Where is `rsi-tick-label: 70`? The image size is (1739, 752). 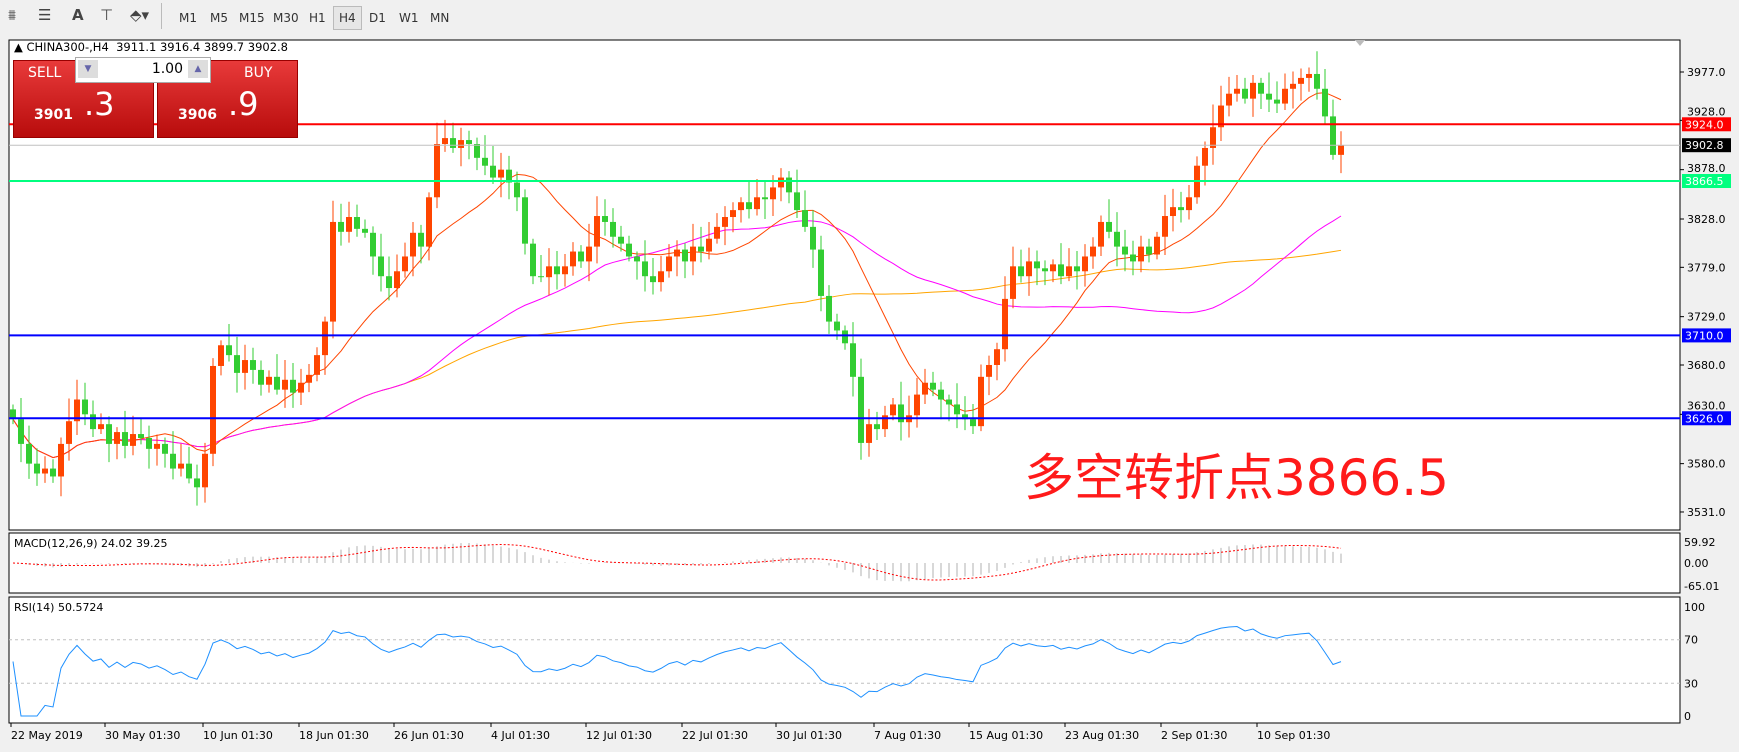
rsi-tick-label: 70 is located at coordinates (1691, 640).